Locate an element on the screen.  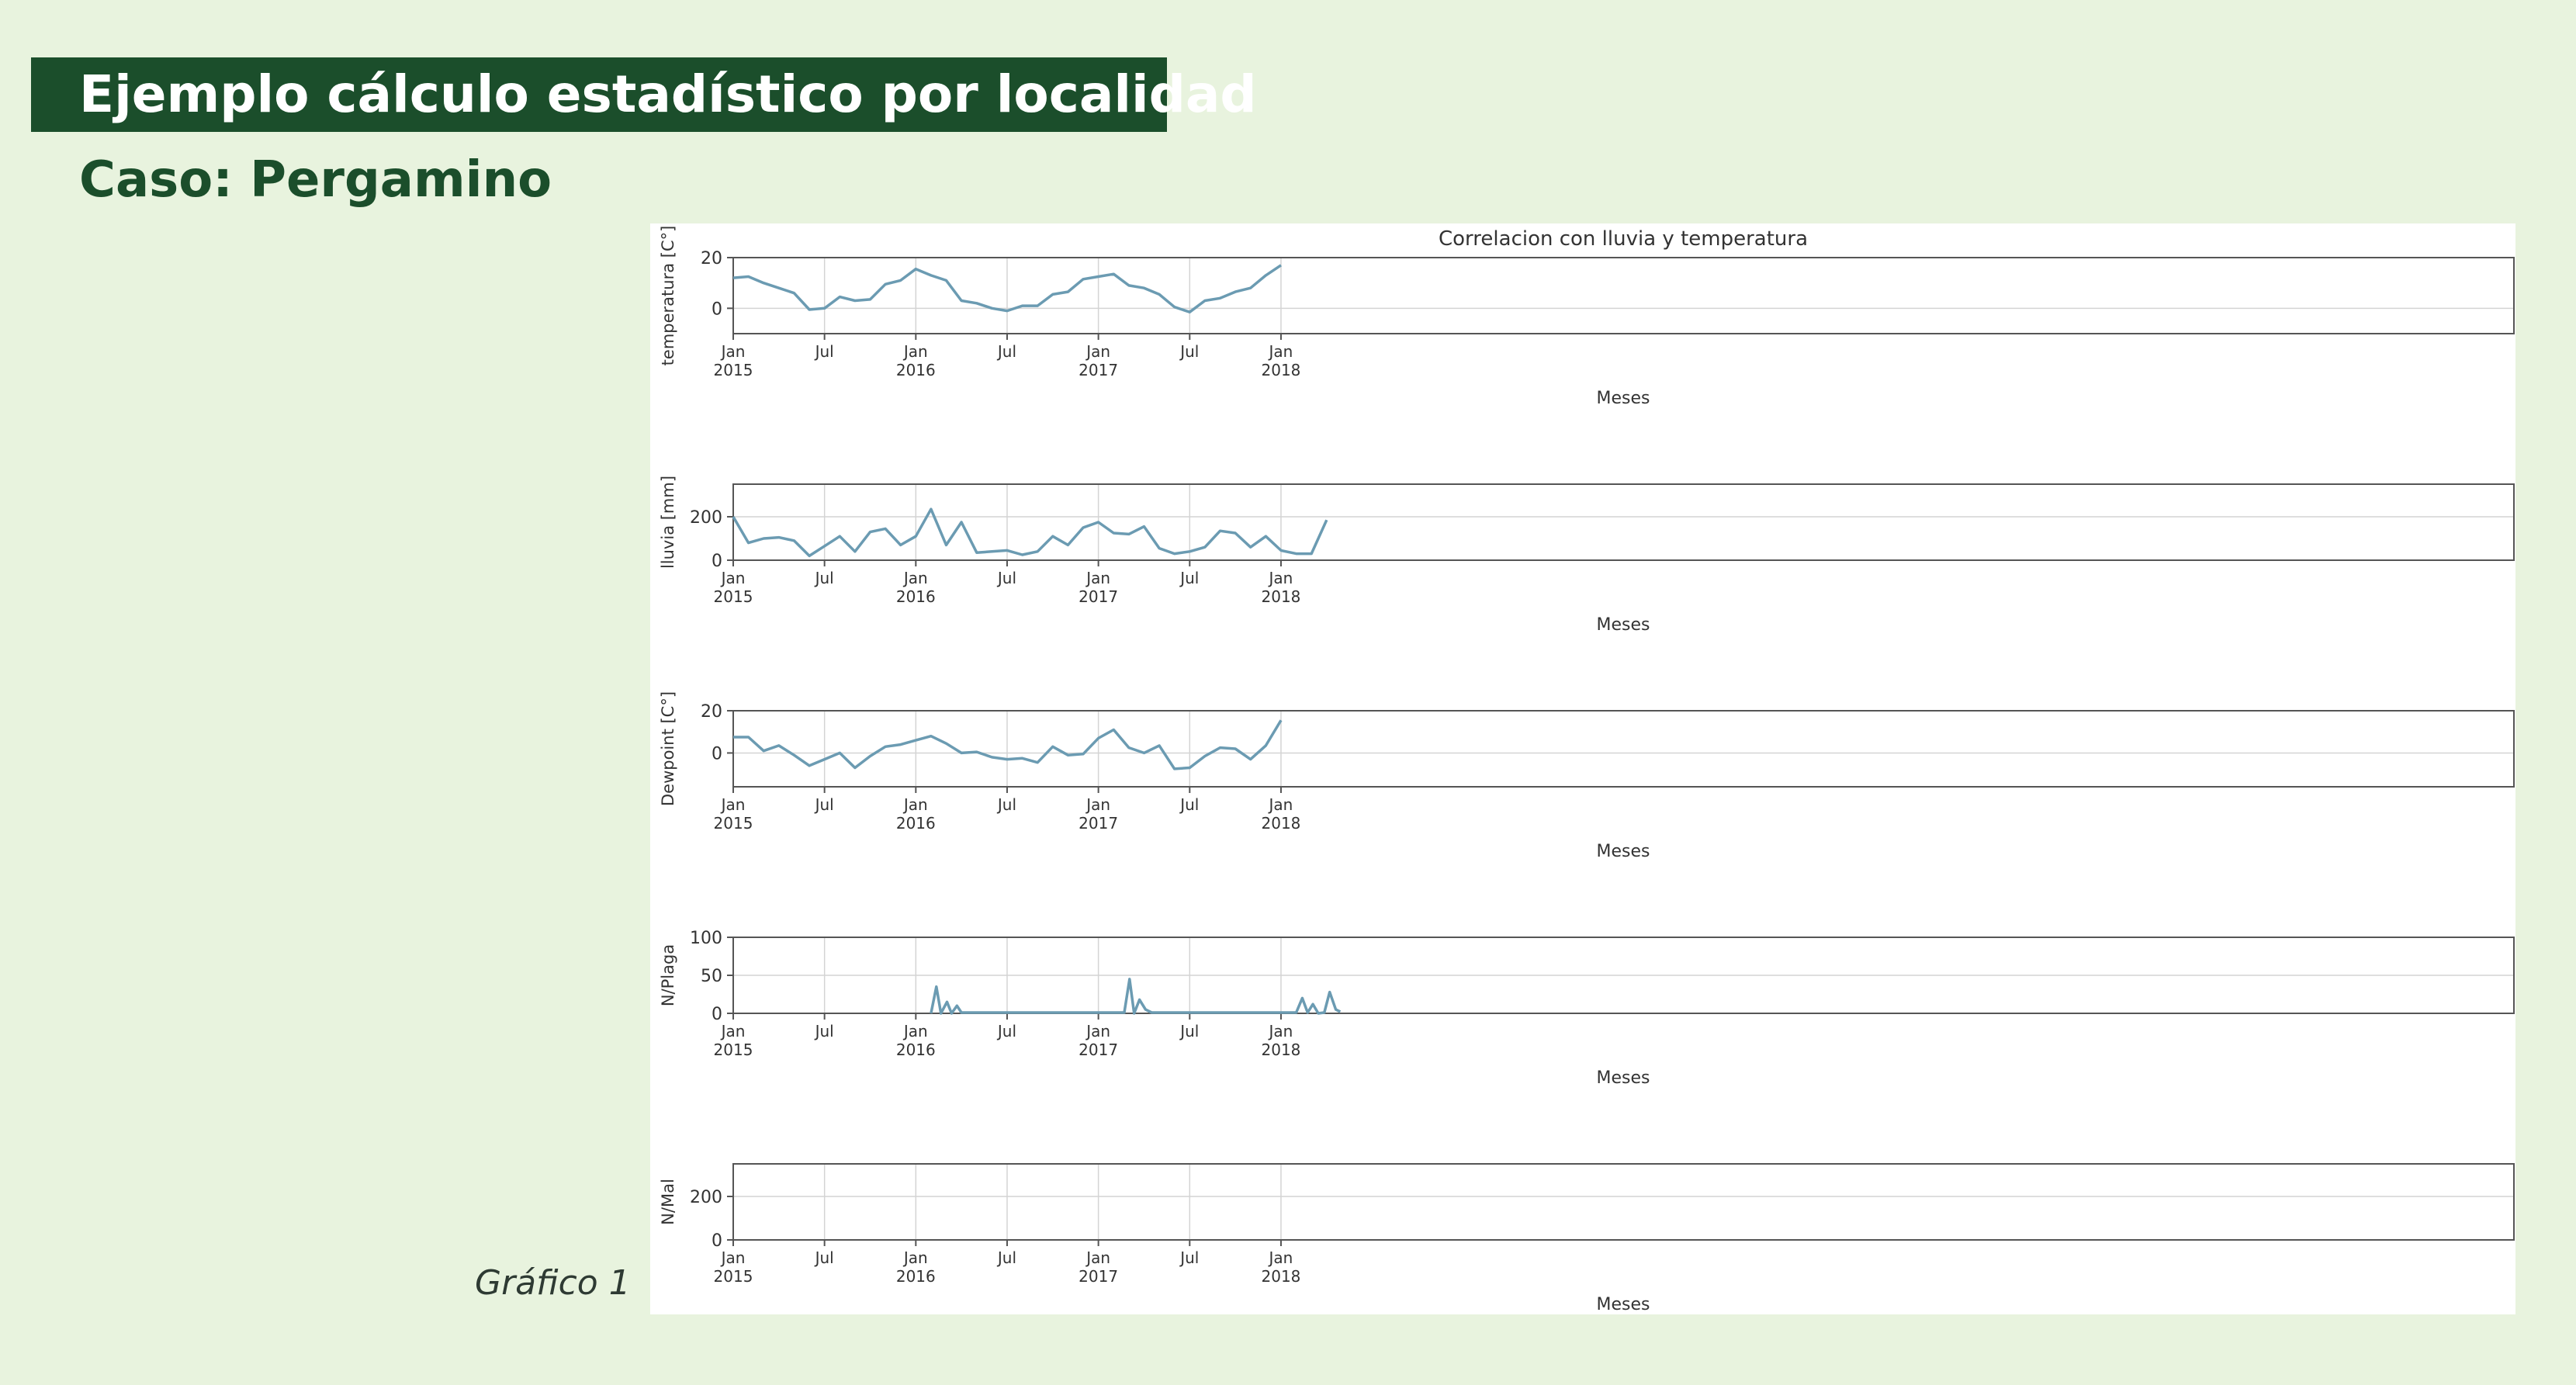
y-axis-label: N/Plaga is located at coordinates (668, 975).